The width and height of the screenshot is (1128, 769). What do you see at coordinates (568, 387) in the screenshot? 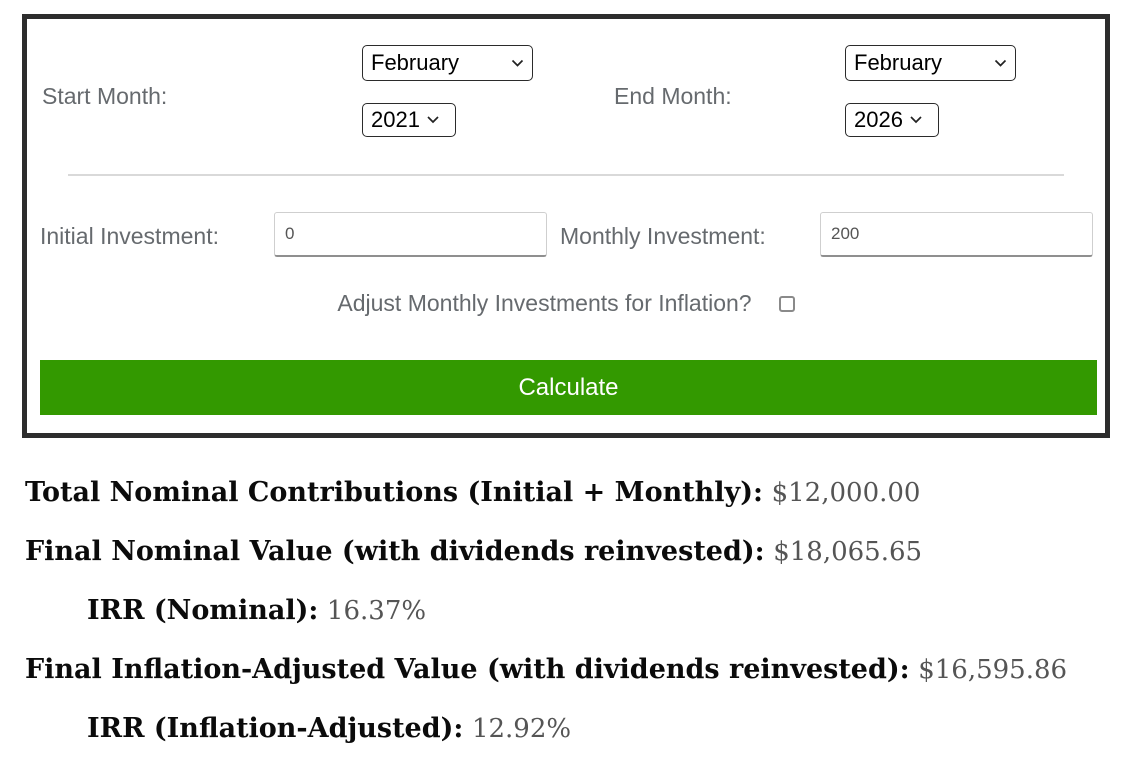
I see `calculate-button: Calculate` at bounding box center [568, 387].